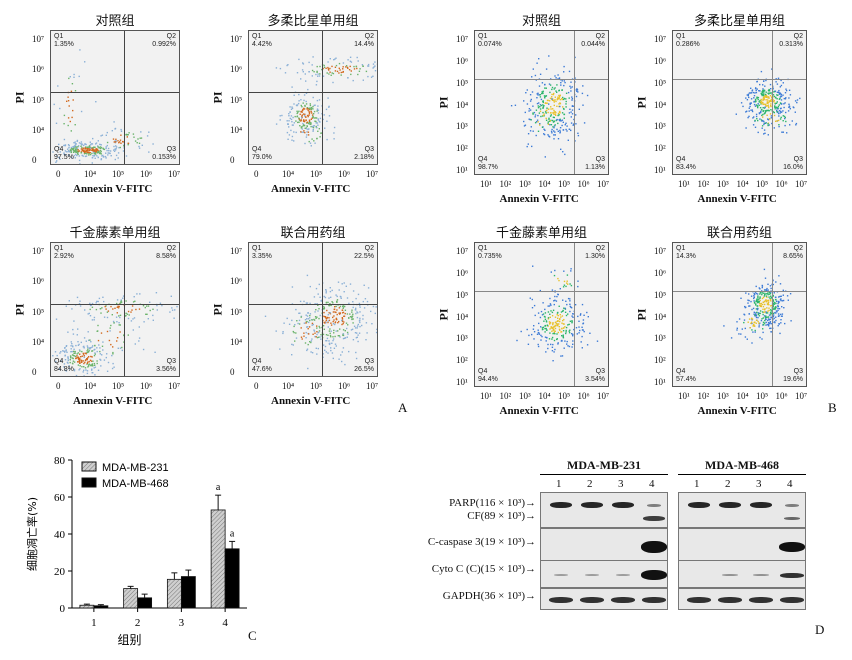 The image size is (852, 660). I want to click on quadrant-label-q3v: 3.56%, so click(166, 369).